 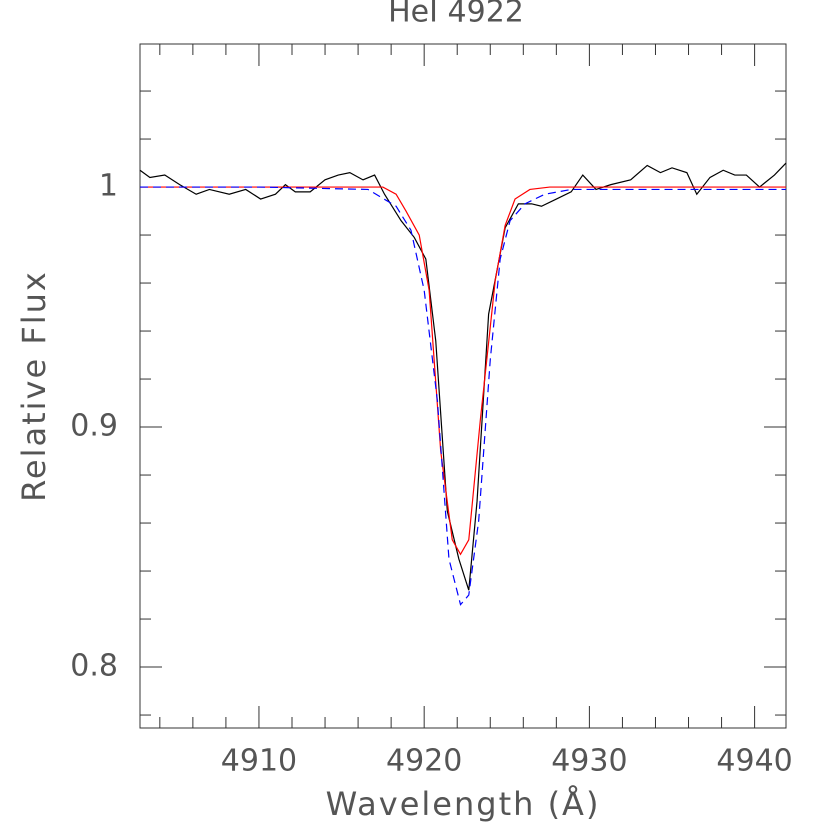 What do you see at coordinates (424, 761) in the screenshot?
I see `x-tick-label: 4920` at bounding box center [424, 761].